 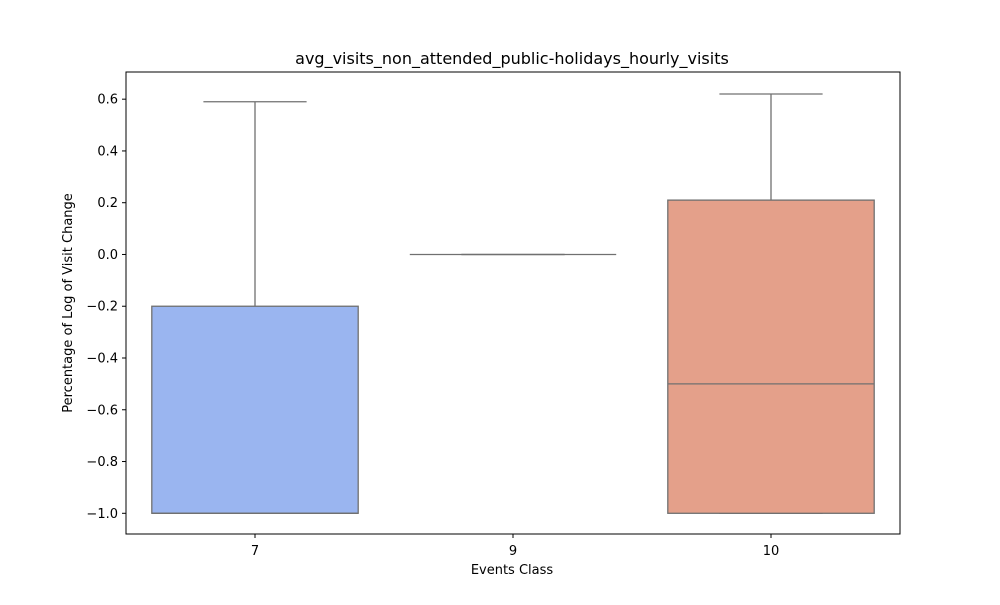 I want to click on y-tick-label: 0.2, so click(x=107, y=203).